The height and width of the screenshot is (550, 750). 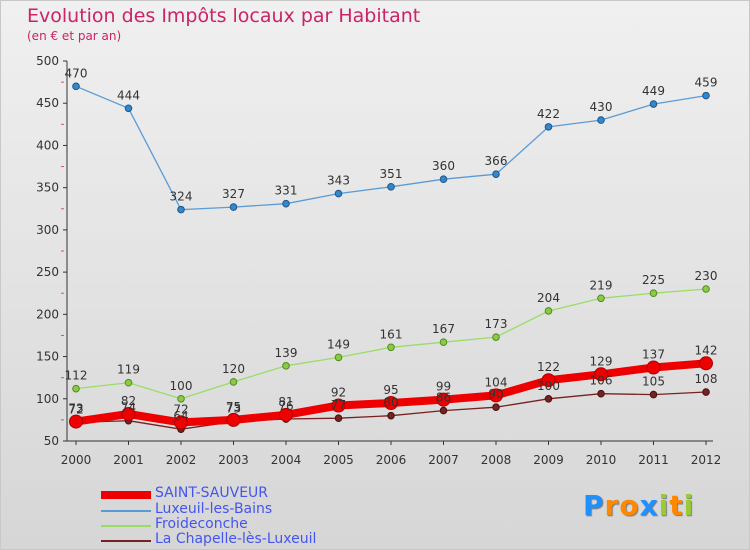 I want to click on legend-label: Luxeuil-les-Bains, so click(x=214, y=509).